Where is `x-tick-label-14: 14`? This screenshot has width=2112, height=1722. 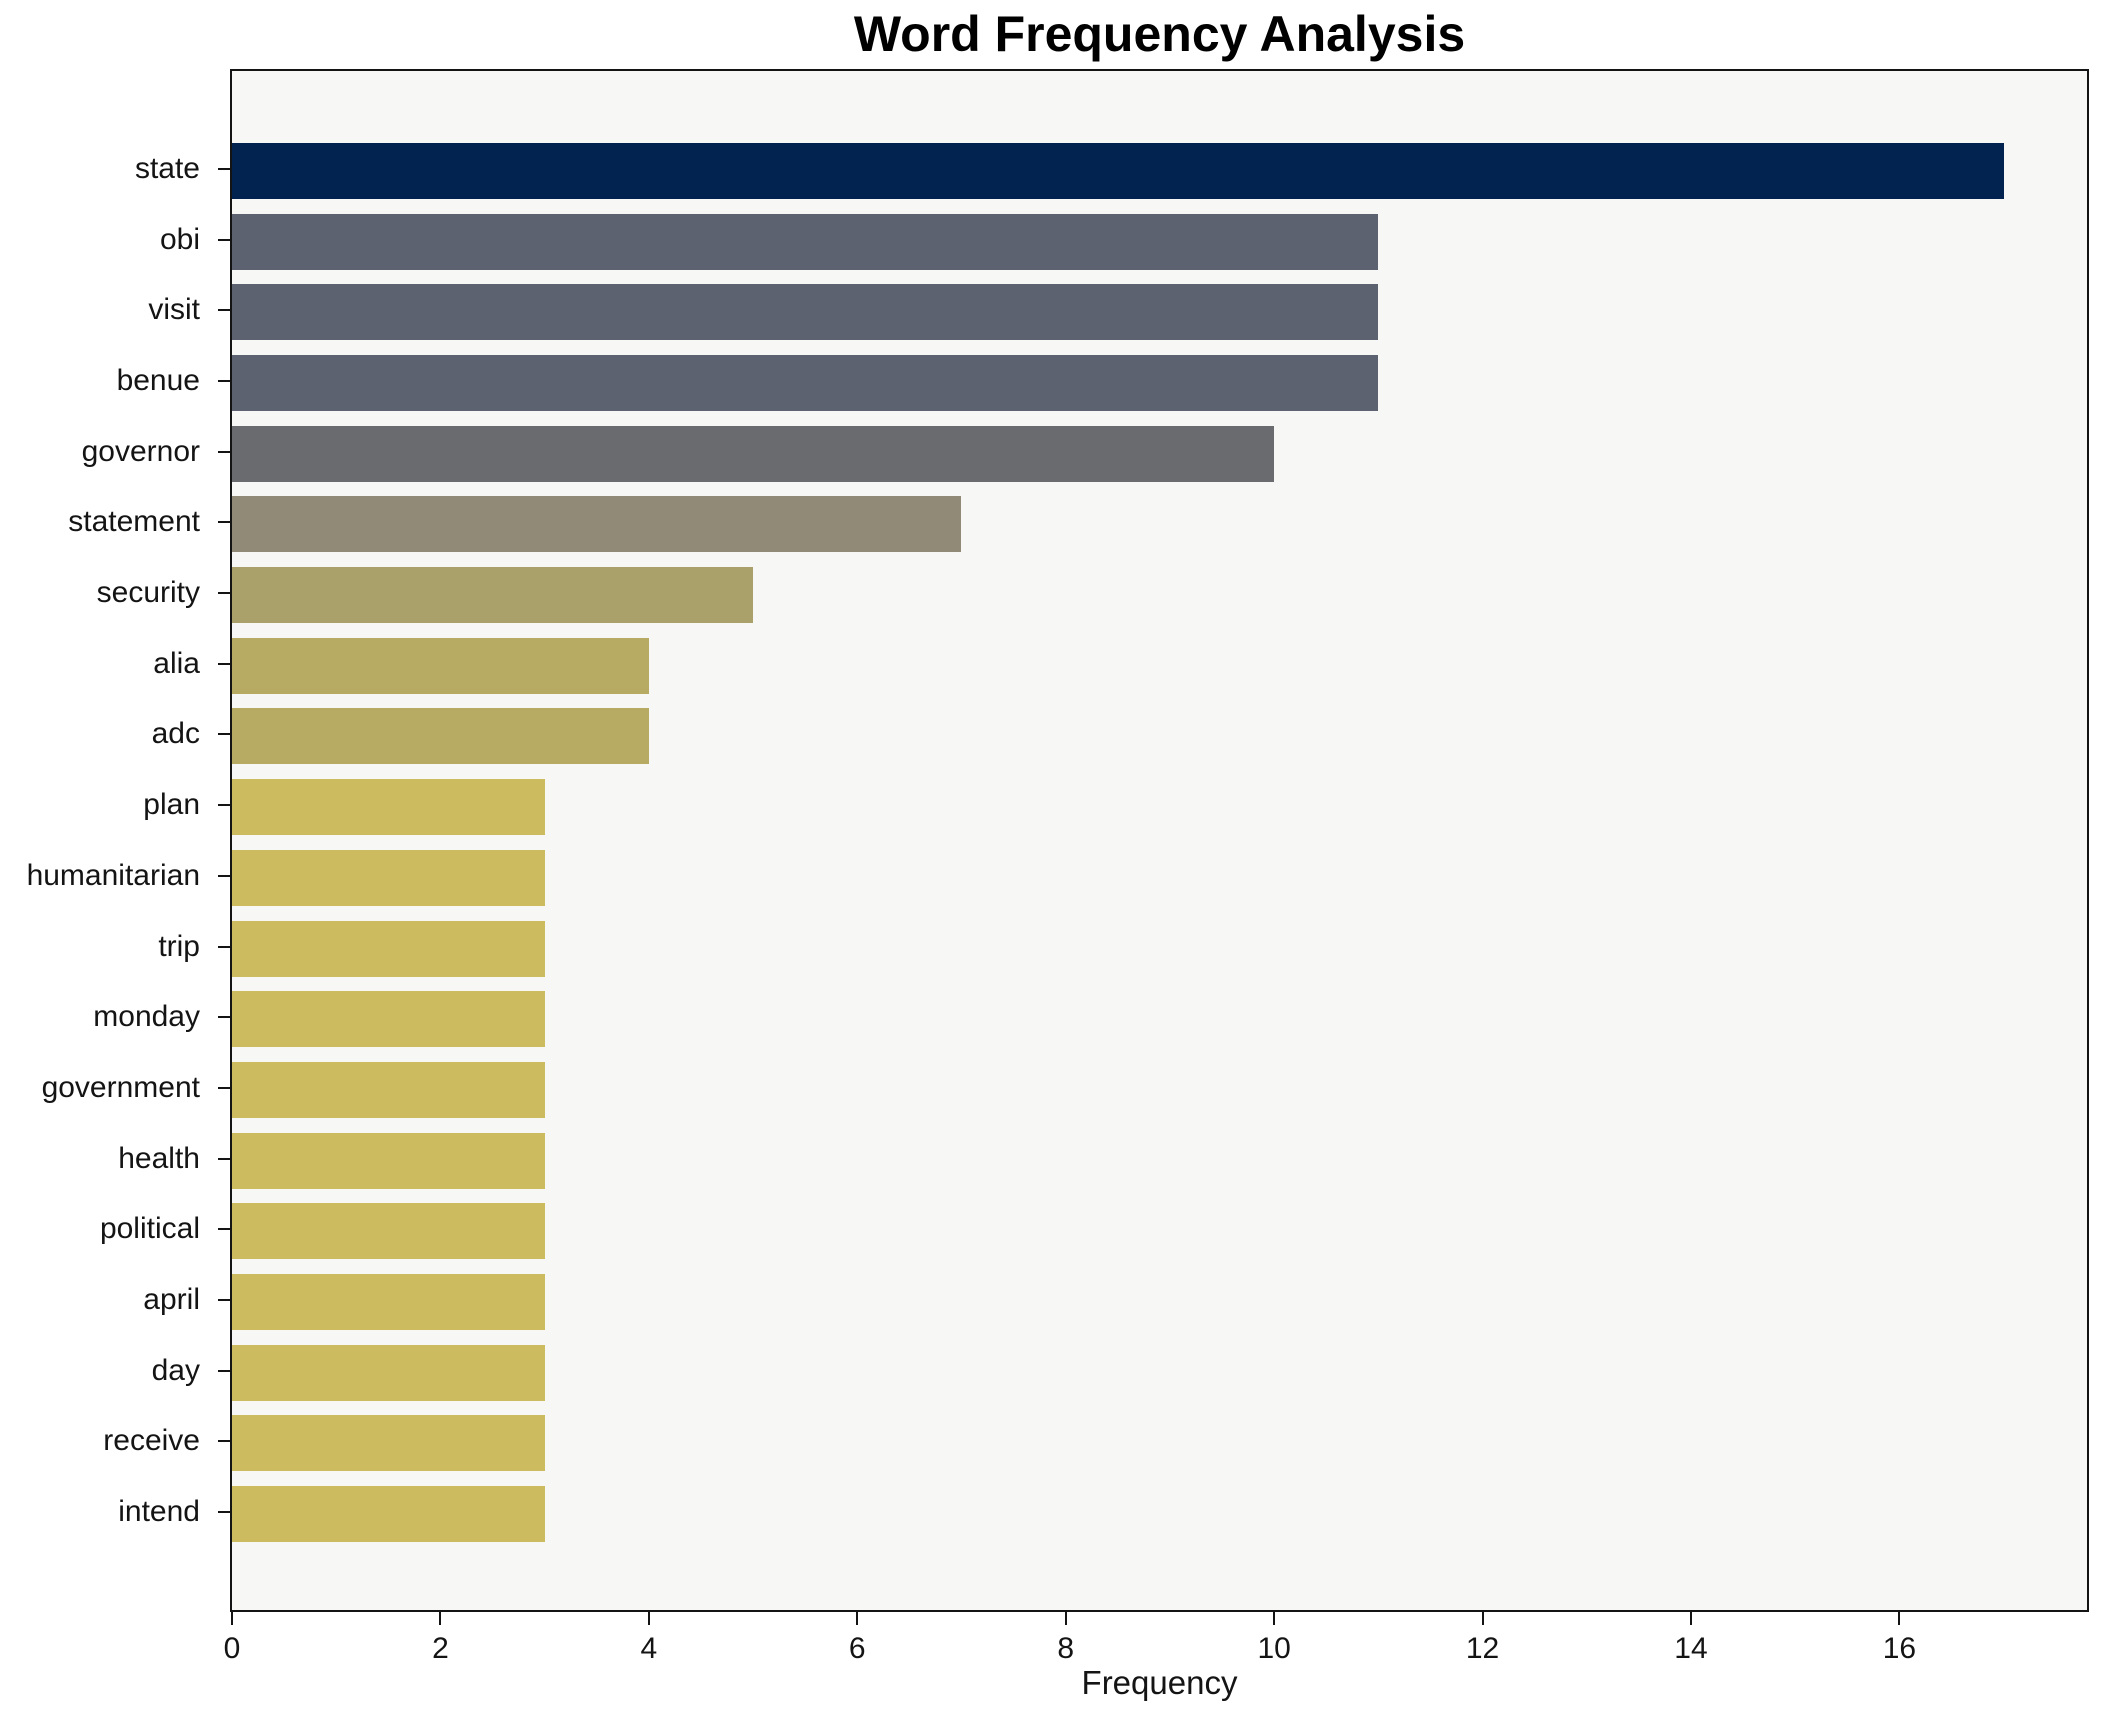
x-tick-label-14: 14 is located at coordinates (1691, 1648).